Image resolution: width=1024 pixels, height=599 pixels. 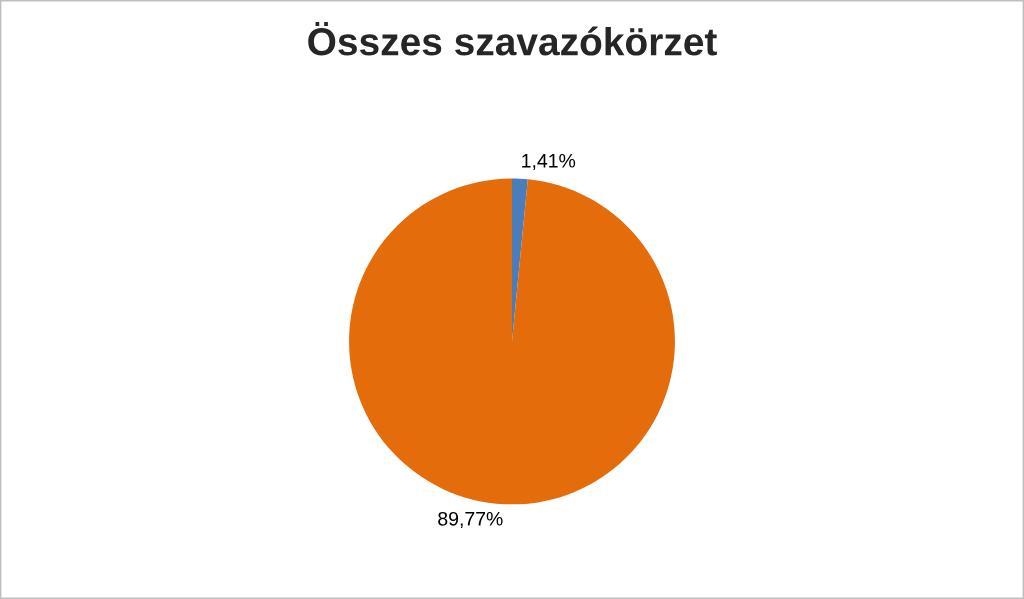 I want to click on data-label: 1,41%, so click(x=549, y=161).